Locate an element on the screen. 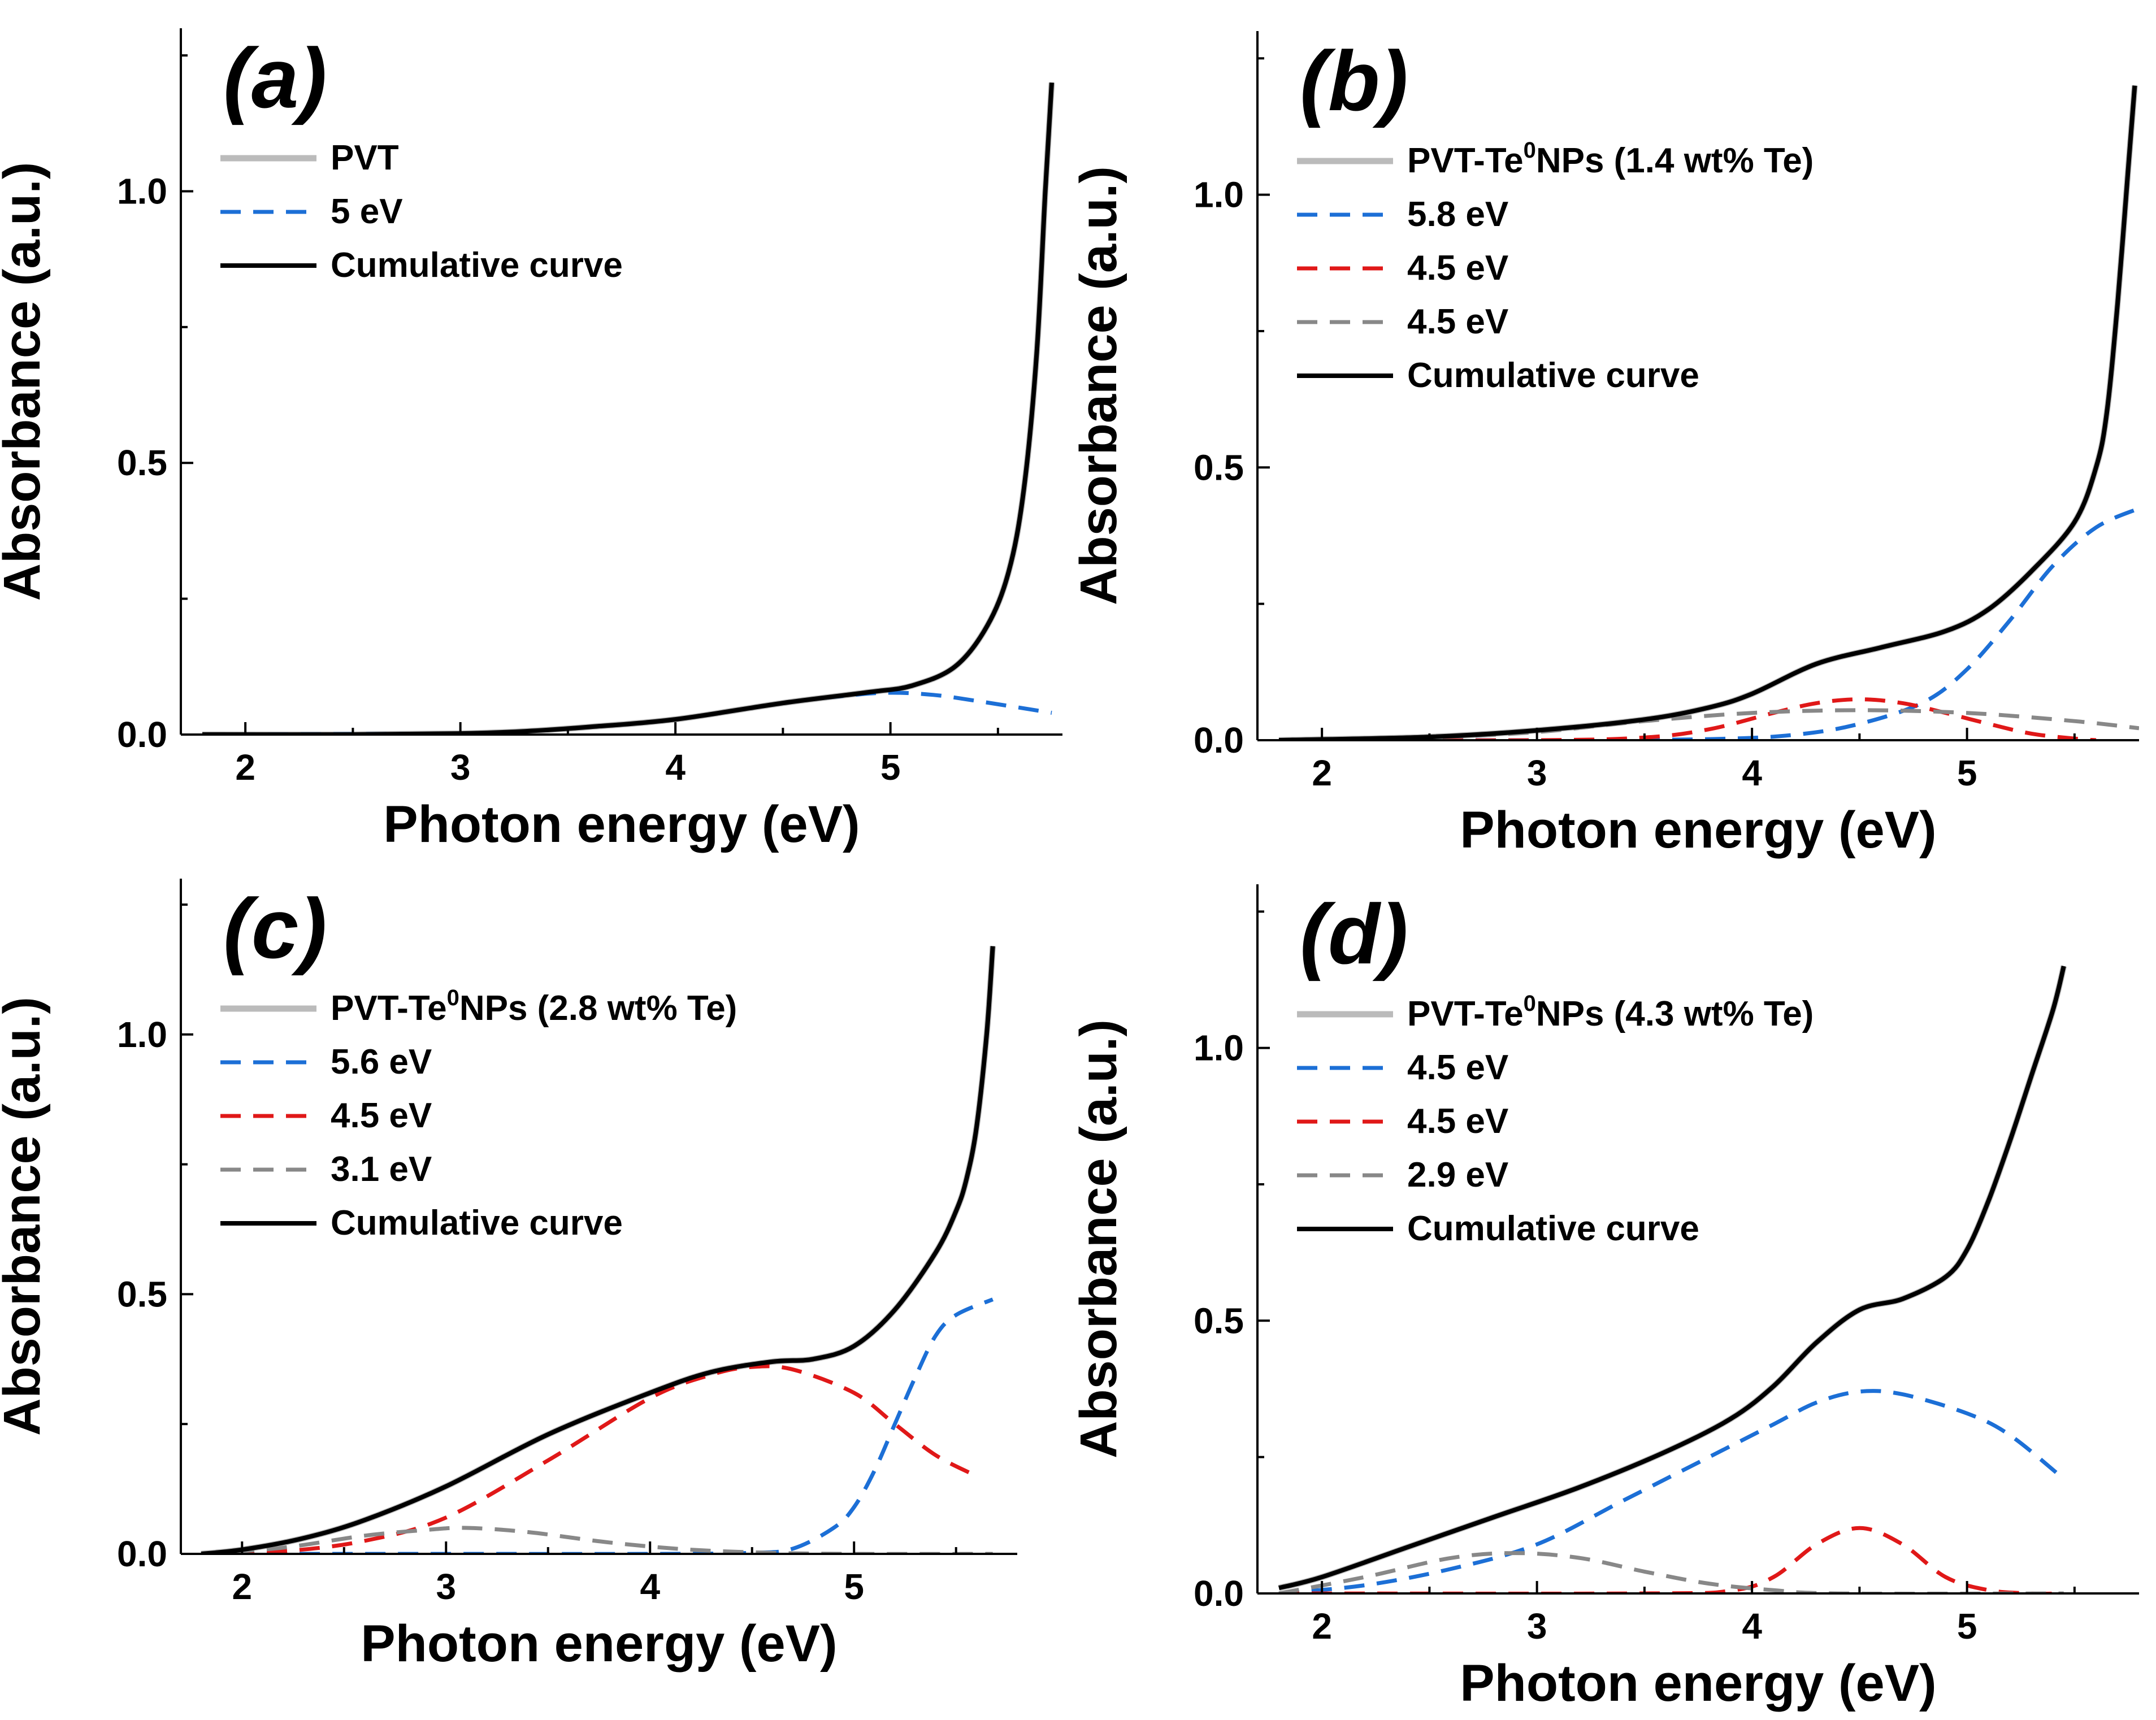 This screenshot has height=1720, width=2156. legend-label: 2.9 eV is located at coordinates (1457, 1176).